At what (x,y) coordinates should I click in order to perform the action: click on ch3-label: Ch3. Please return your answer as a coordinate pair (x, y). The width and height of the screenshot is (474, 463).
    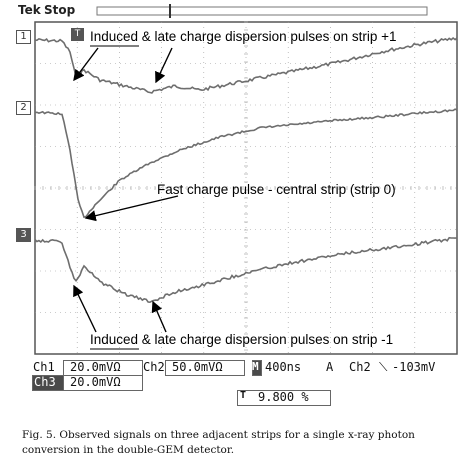
    Looking at the image, I should click on (45, 382).